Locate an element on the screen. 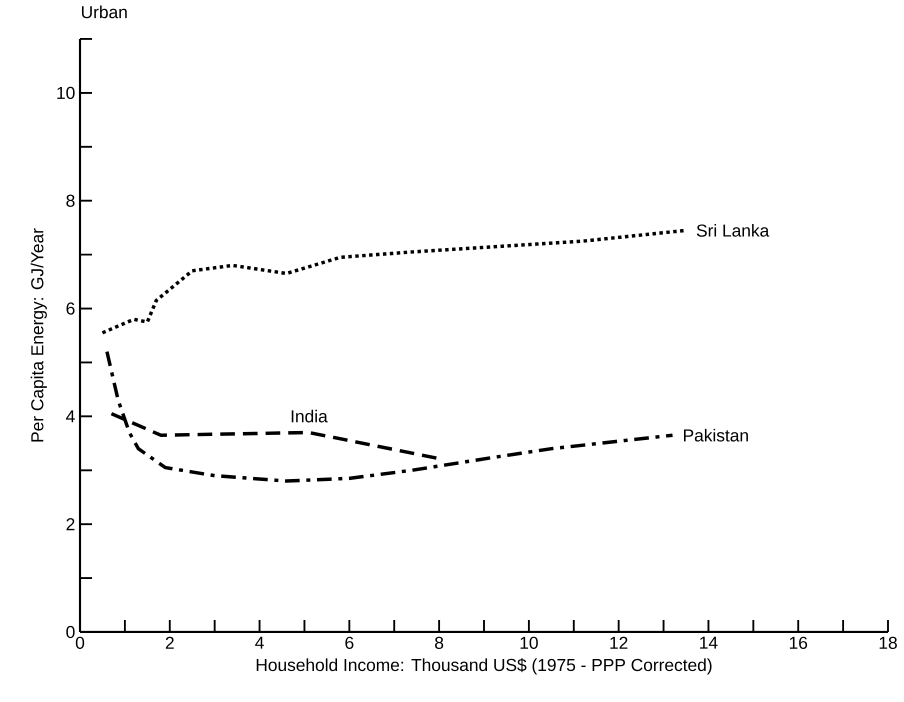 This screenshot has width=904, height=702. x-axis-title: Household Income: Thousand US$ (1975 - PPP Corrected) is located at coordinates (484, 666).